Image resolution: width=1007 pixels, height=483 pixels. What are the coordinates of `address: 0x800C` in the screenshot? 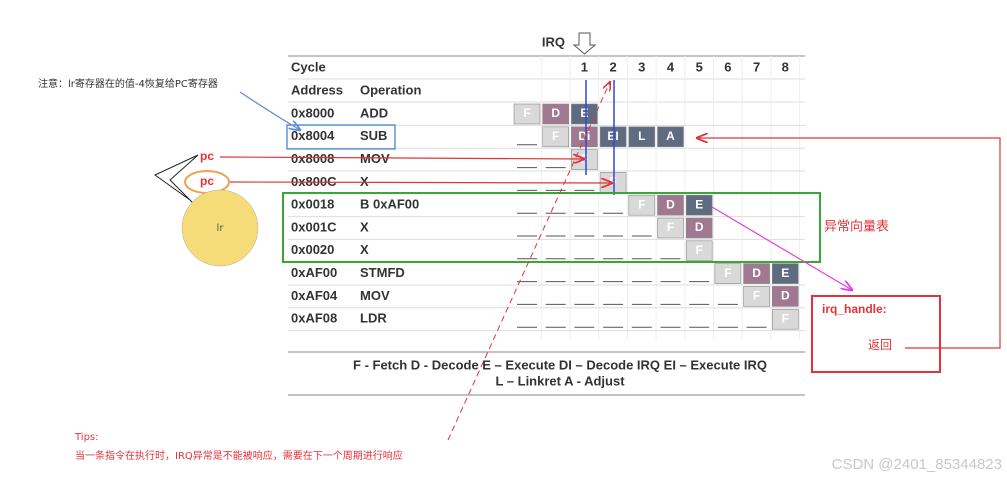 It's located at (314, 181).